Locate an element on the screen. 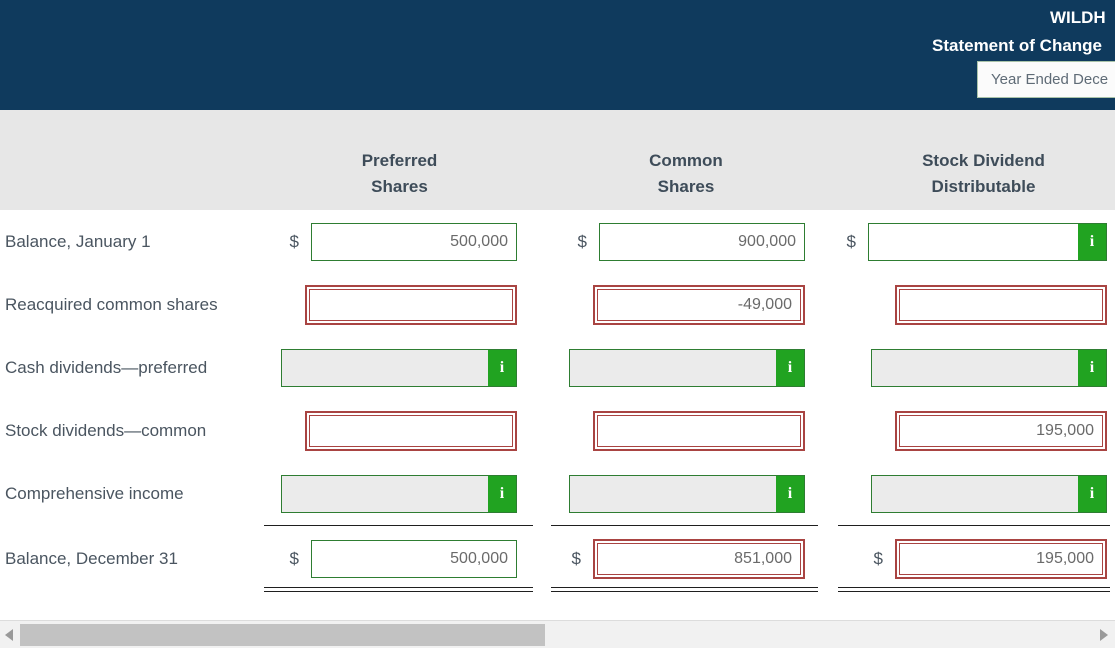  statement-title: Statement of Change is located at coordinates (1017, 45).